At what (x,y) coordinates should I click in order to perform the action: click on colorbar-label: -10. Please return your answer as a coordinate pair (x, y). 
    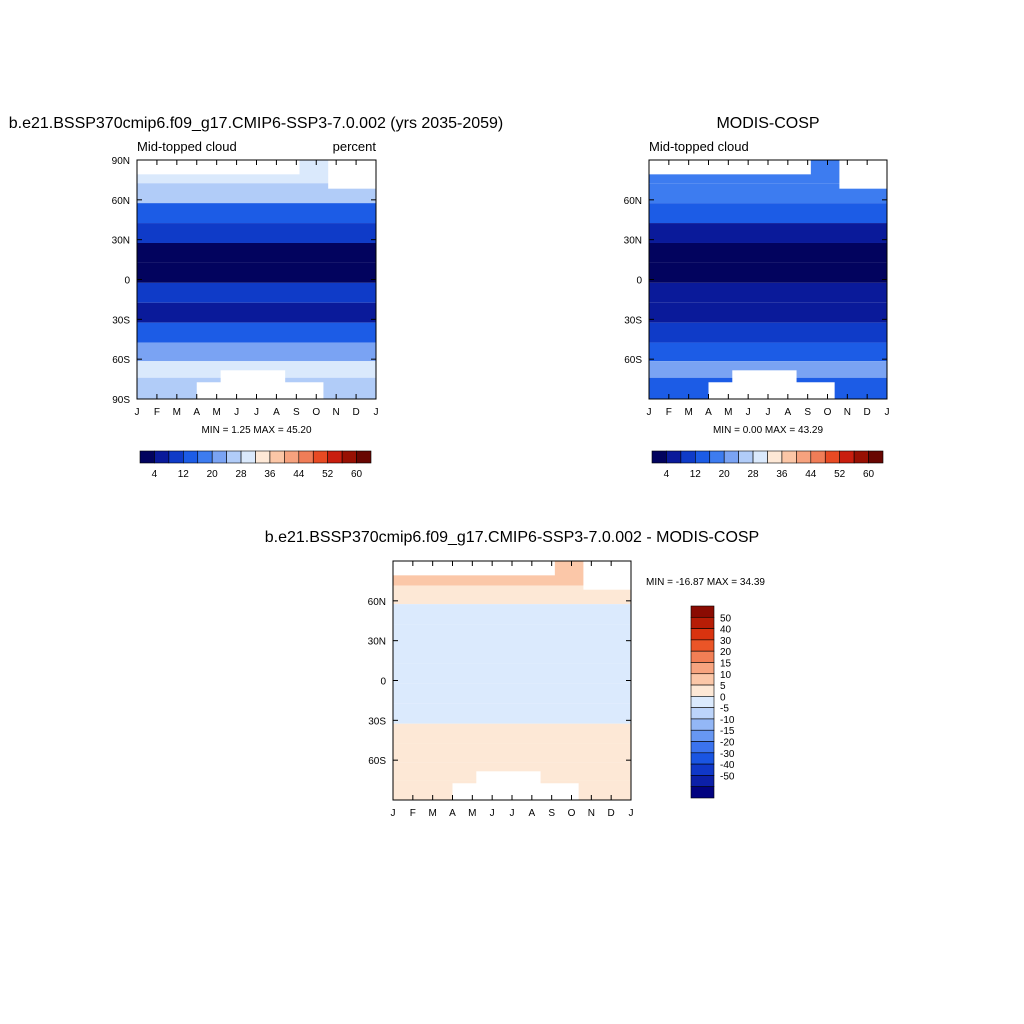
    Looking at the image, I should click on (727, 720).